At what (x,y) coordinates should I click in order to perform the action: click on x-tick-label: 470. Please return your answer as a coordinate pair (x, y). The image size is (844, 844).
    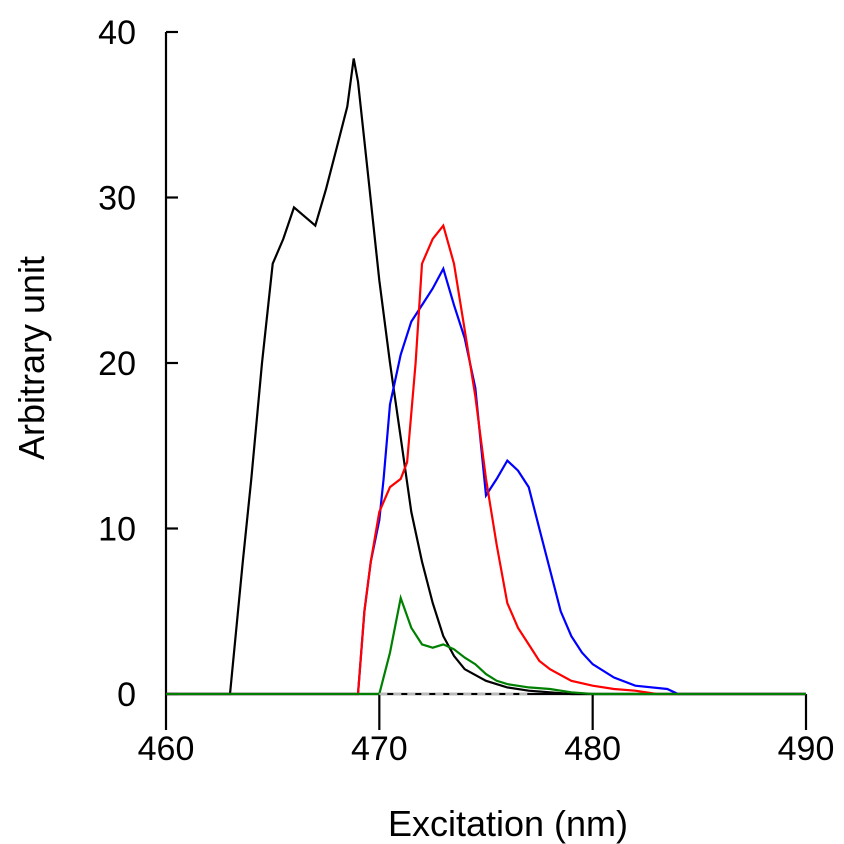
    Looking at the image, I should click on (379, 749).